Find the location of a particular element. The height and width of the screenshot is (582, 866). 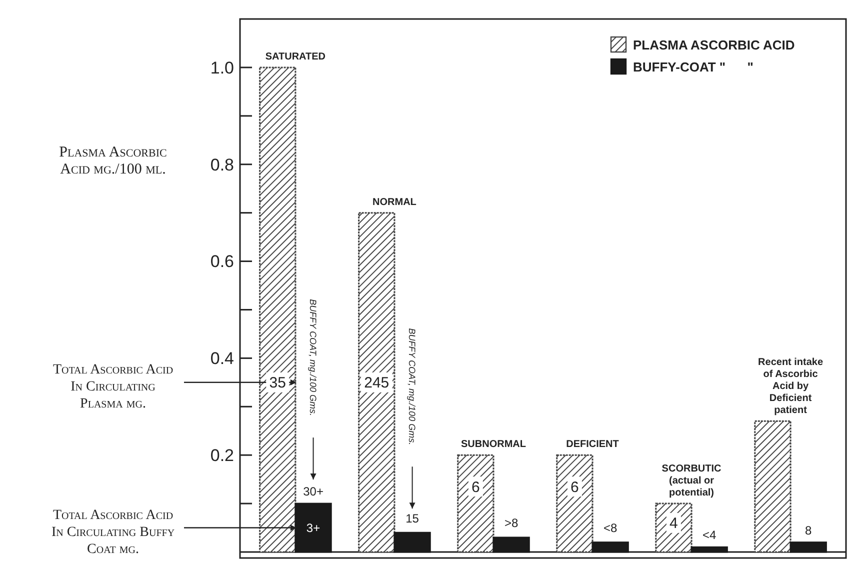

annotation: <4 is located at coordinates (709, 535).